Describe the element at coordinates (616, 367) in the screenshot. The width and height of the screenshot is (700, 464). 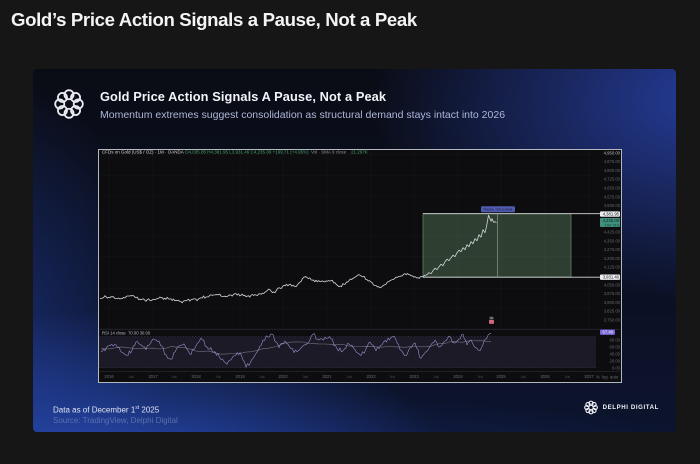
I see `svg-text: 0.00` at that location.